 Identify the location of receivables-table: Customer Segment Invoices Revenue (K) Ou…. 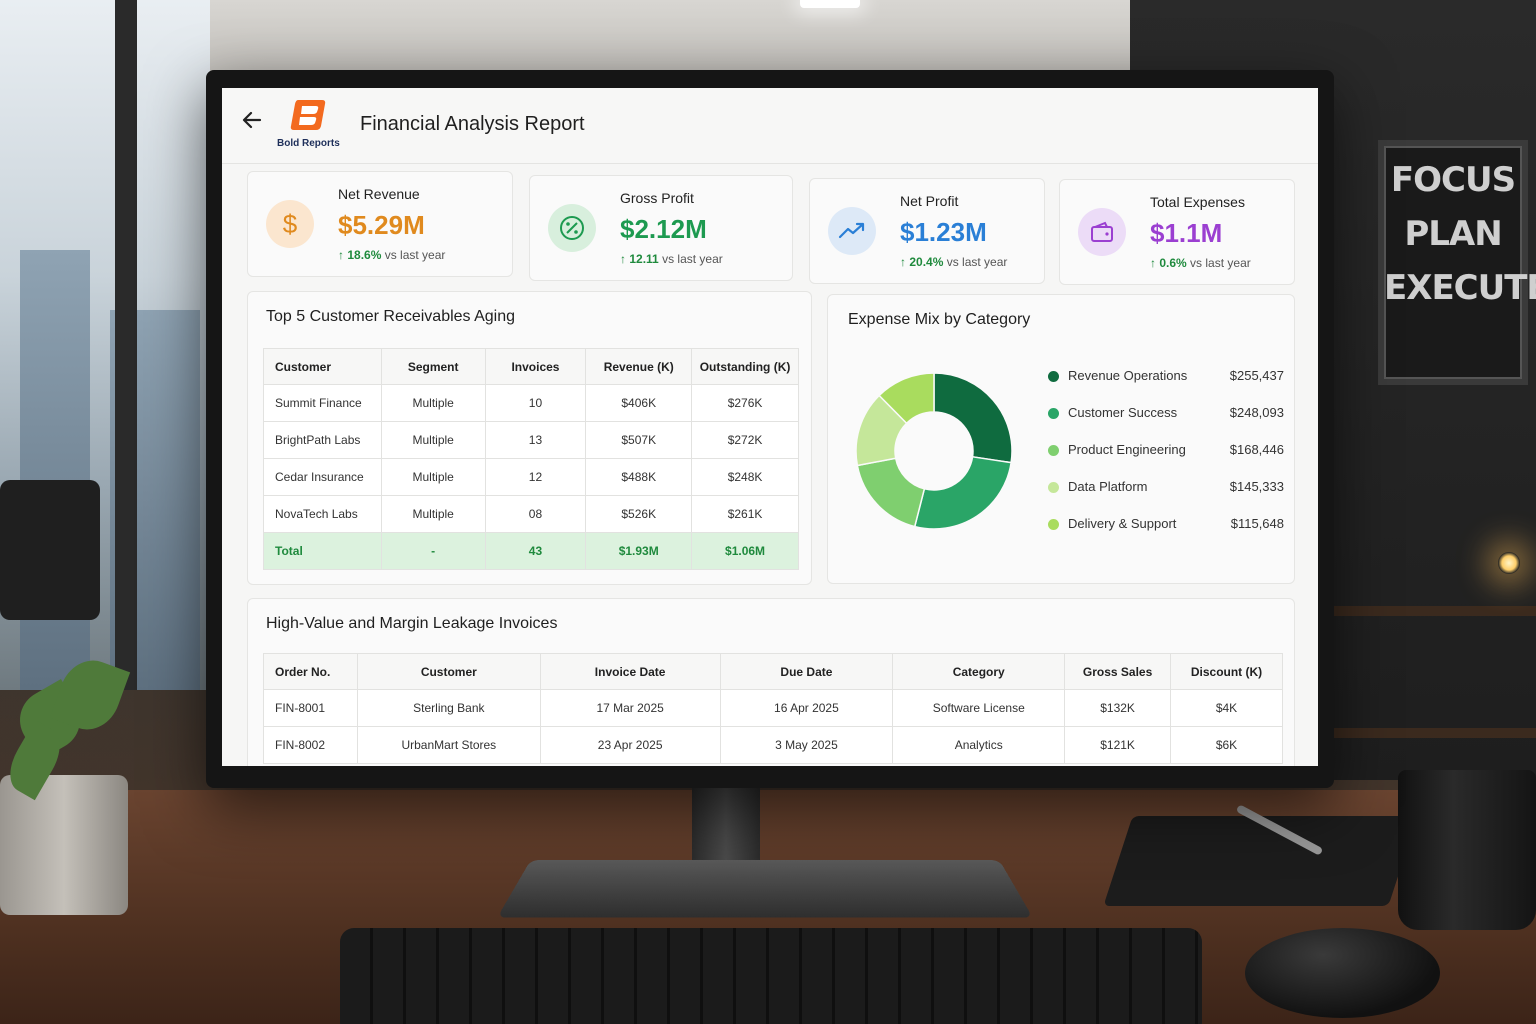
(531, 459).